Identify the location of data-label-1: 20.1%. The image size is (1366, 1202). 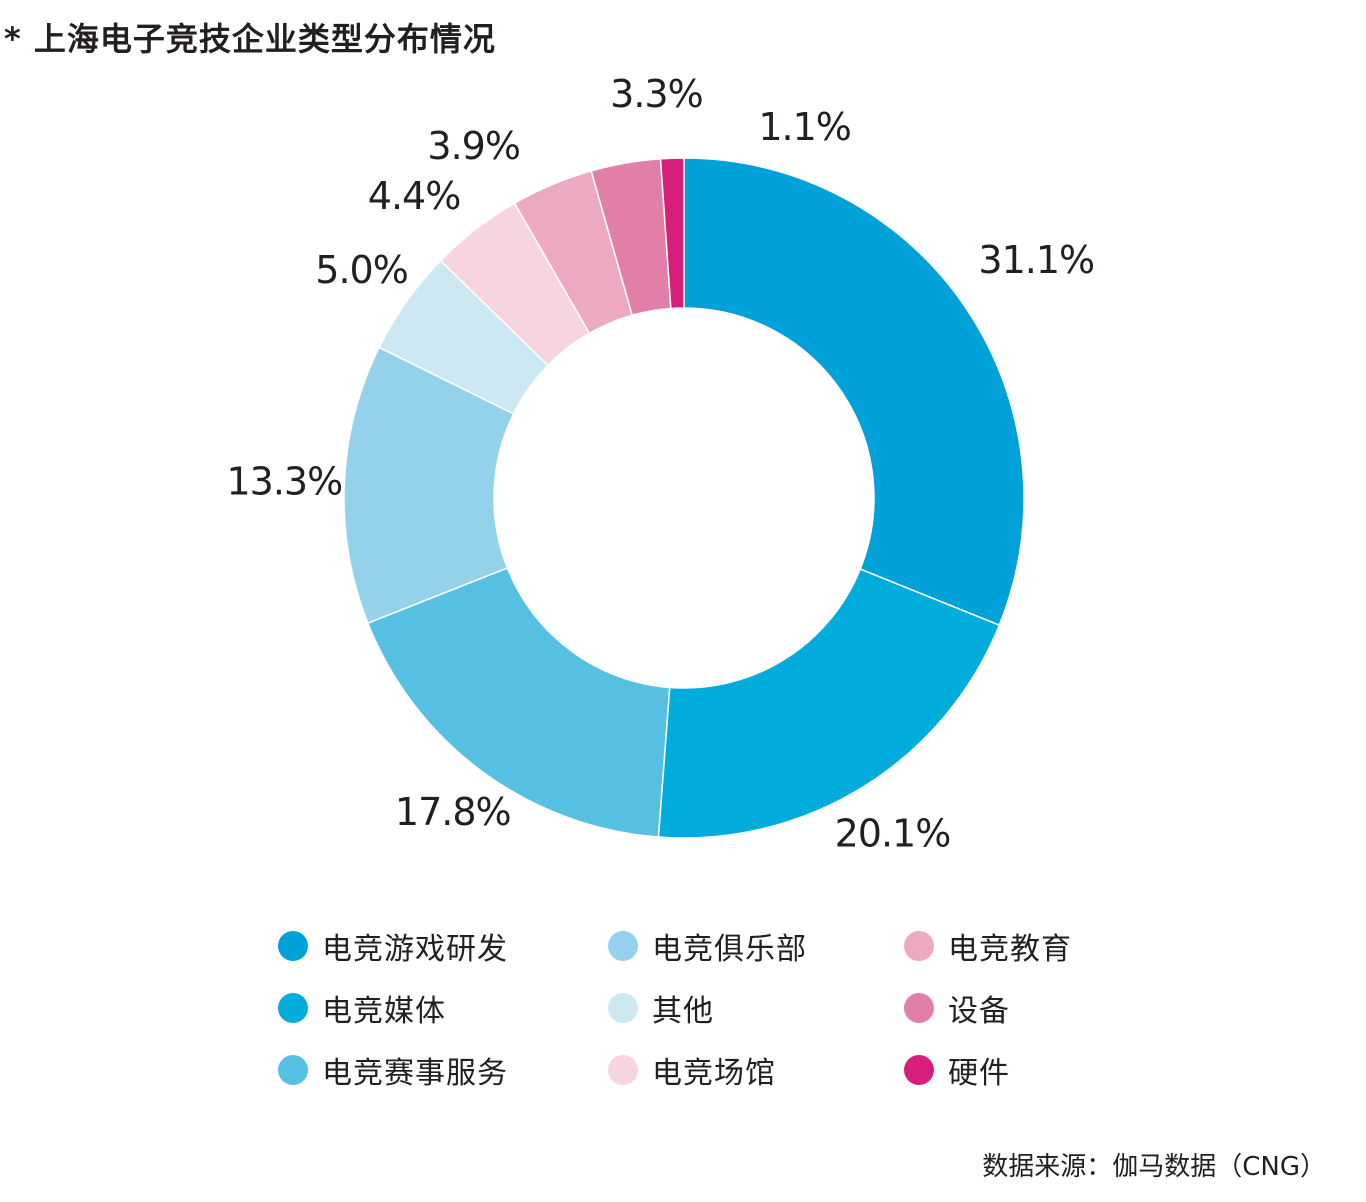
(893, 833).